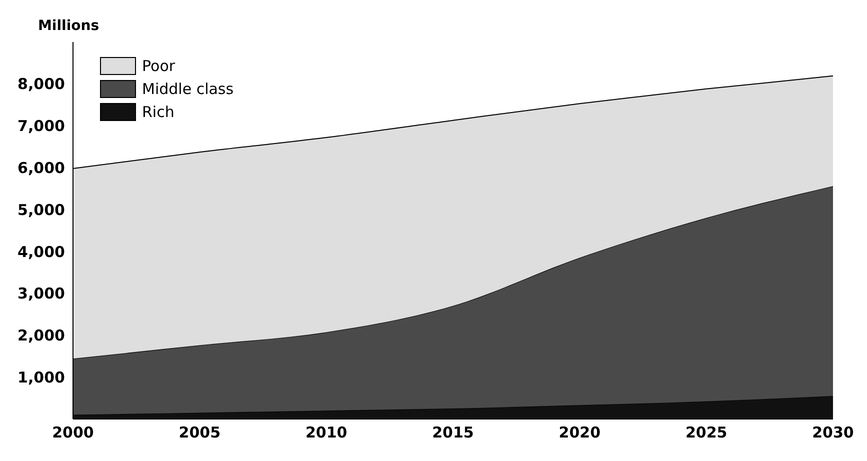  I want to click on y-tick-label: 2,000, so click(41, 335).